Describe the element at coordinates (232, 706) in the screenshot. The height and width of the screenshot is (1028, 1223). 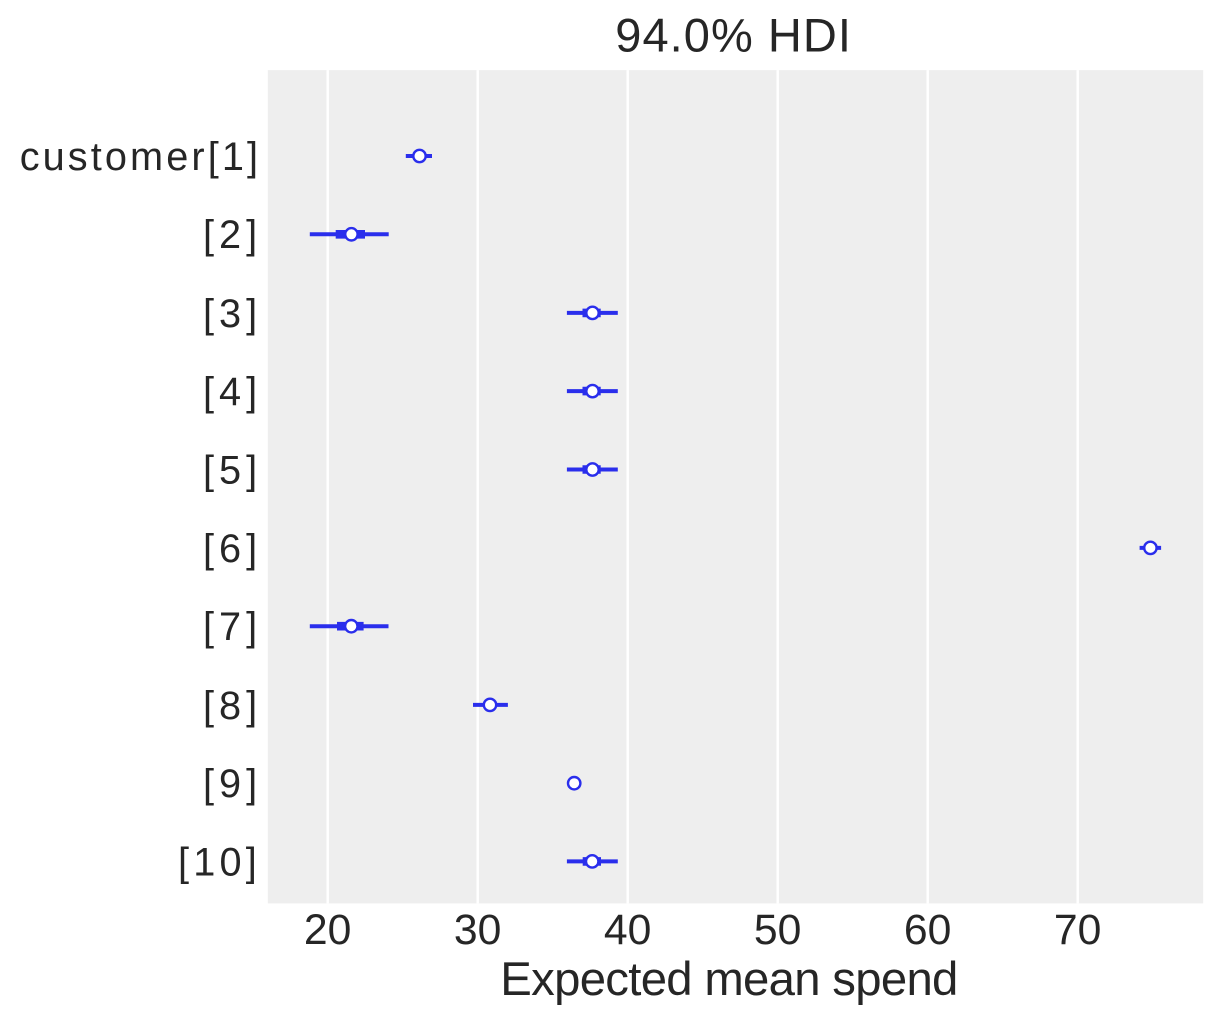
I see `svg-text: [8]` at that location.